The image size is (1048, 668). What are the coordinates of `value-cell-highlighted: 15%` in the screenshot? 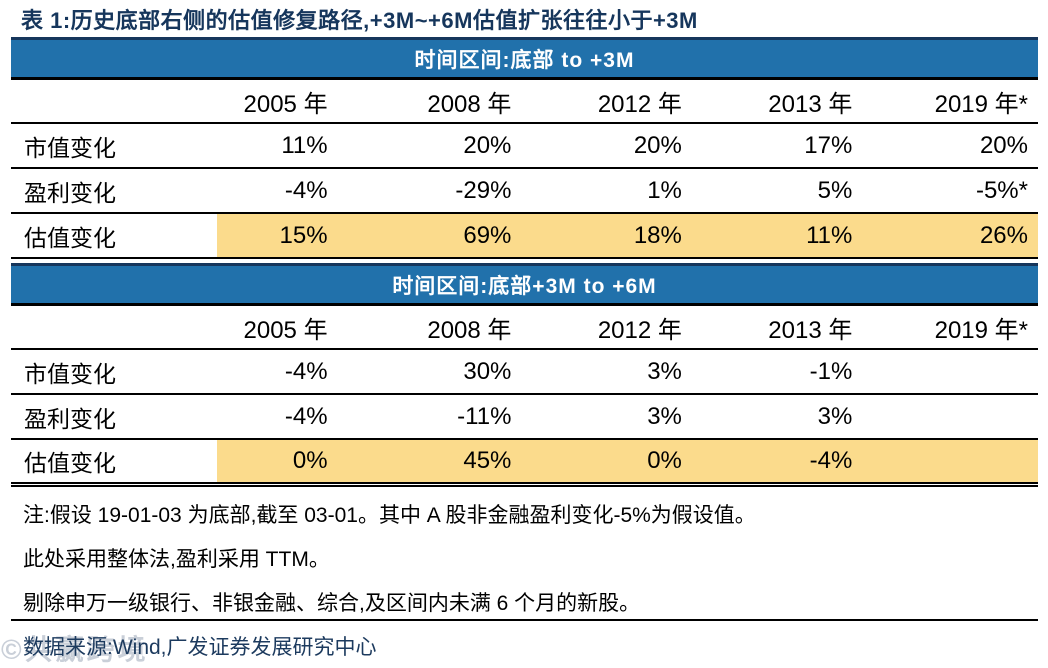 It's located at (277, 236).